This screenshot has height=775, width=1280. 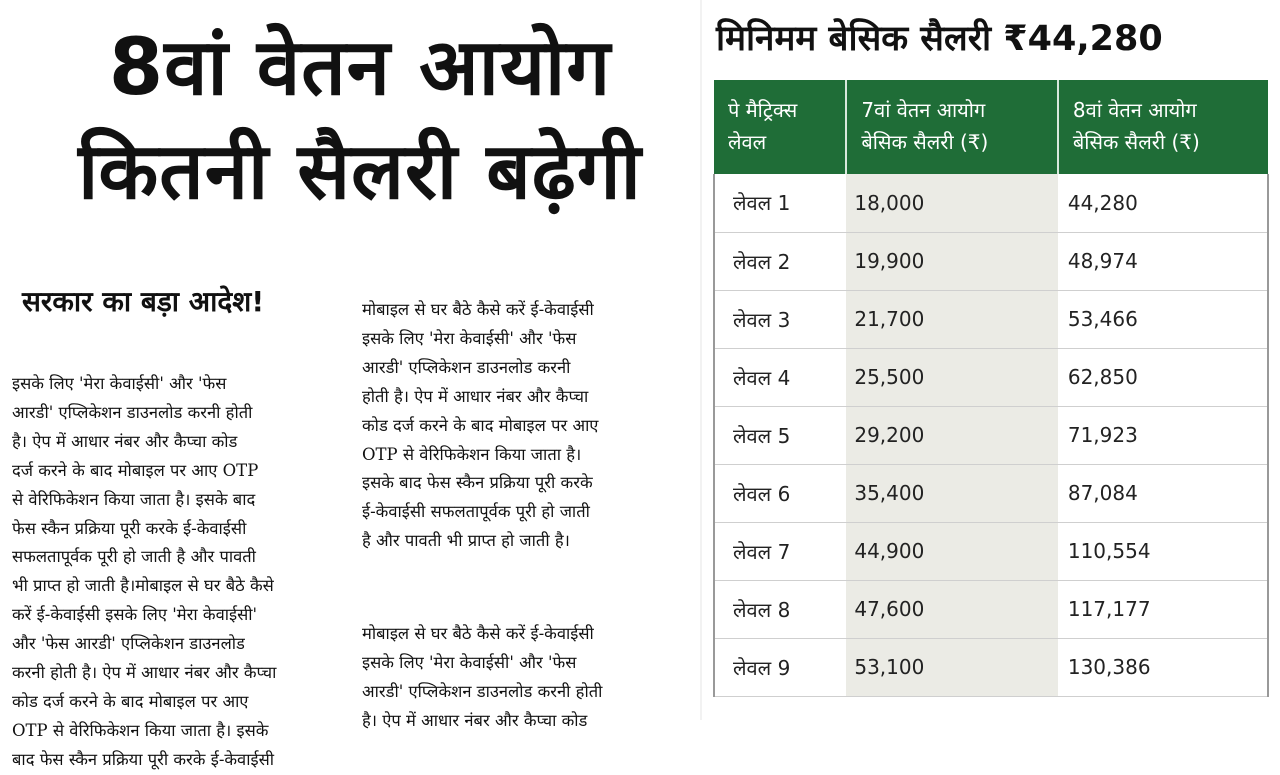 I want to click on subheading: सरकार का बड़ा आदेश!, so click(x=143, y=301).